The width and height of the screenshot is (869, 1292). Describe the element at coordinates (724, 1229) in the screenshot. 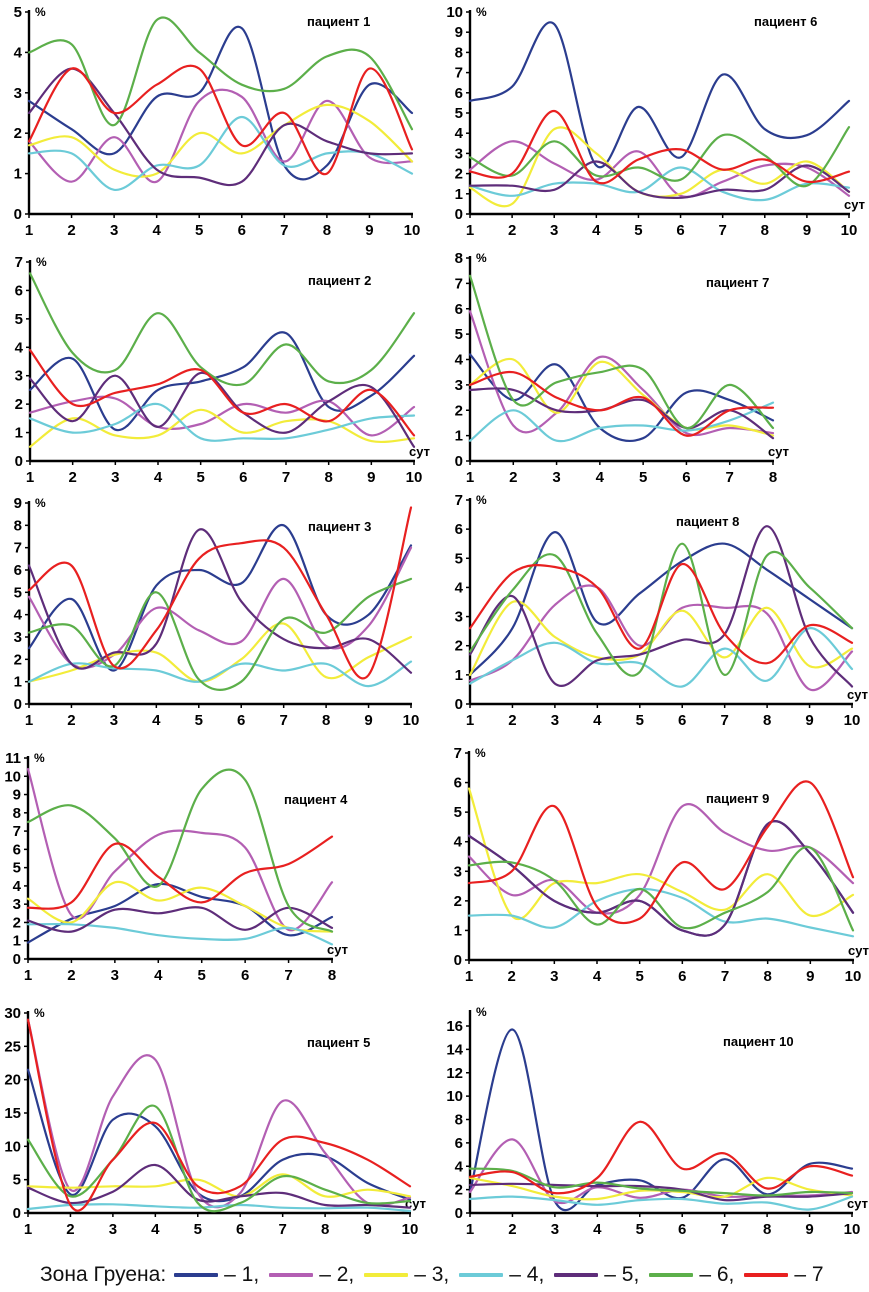

I see `x-tick-label: 7` at that location.